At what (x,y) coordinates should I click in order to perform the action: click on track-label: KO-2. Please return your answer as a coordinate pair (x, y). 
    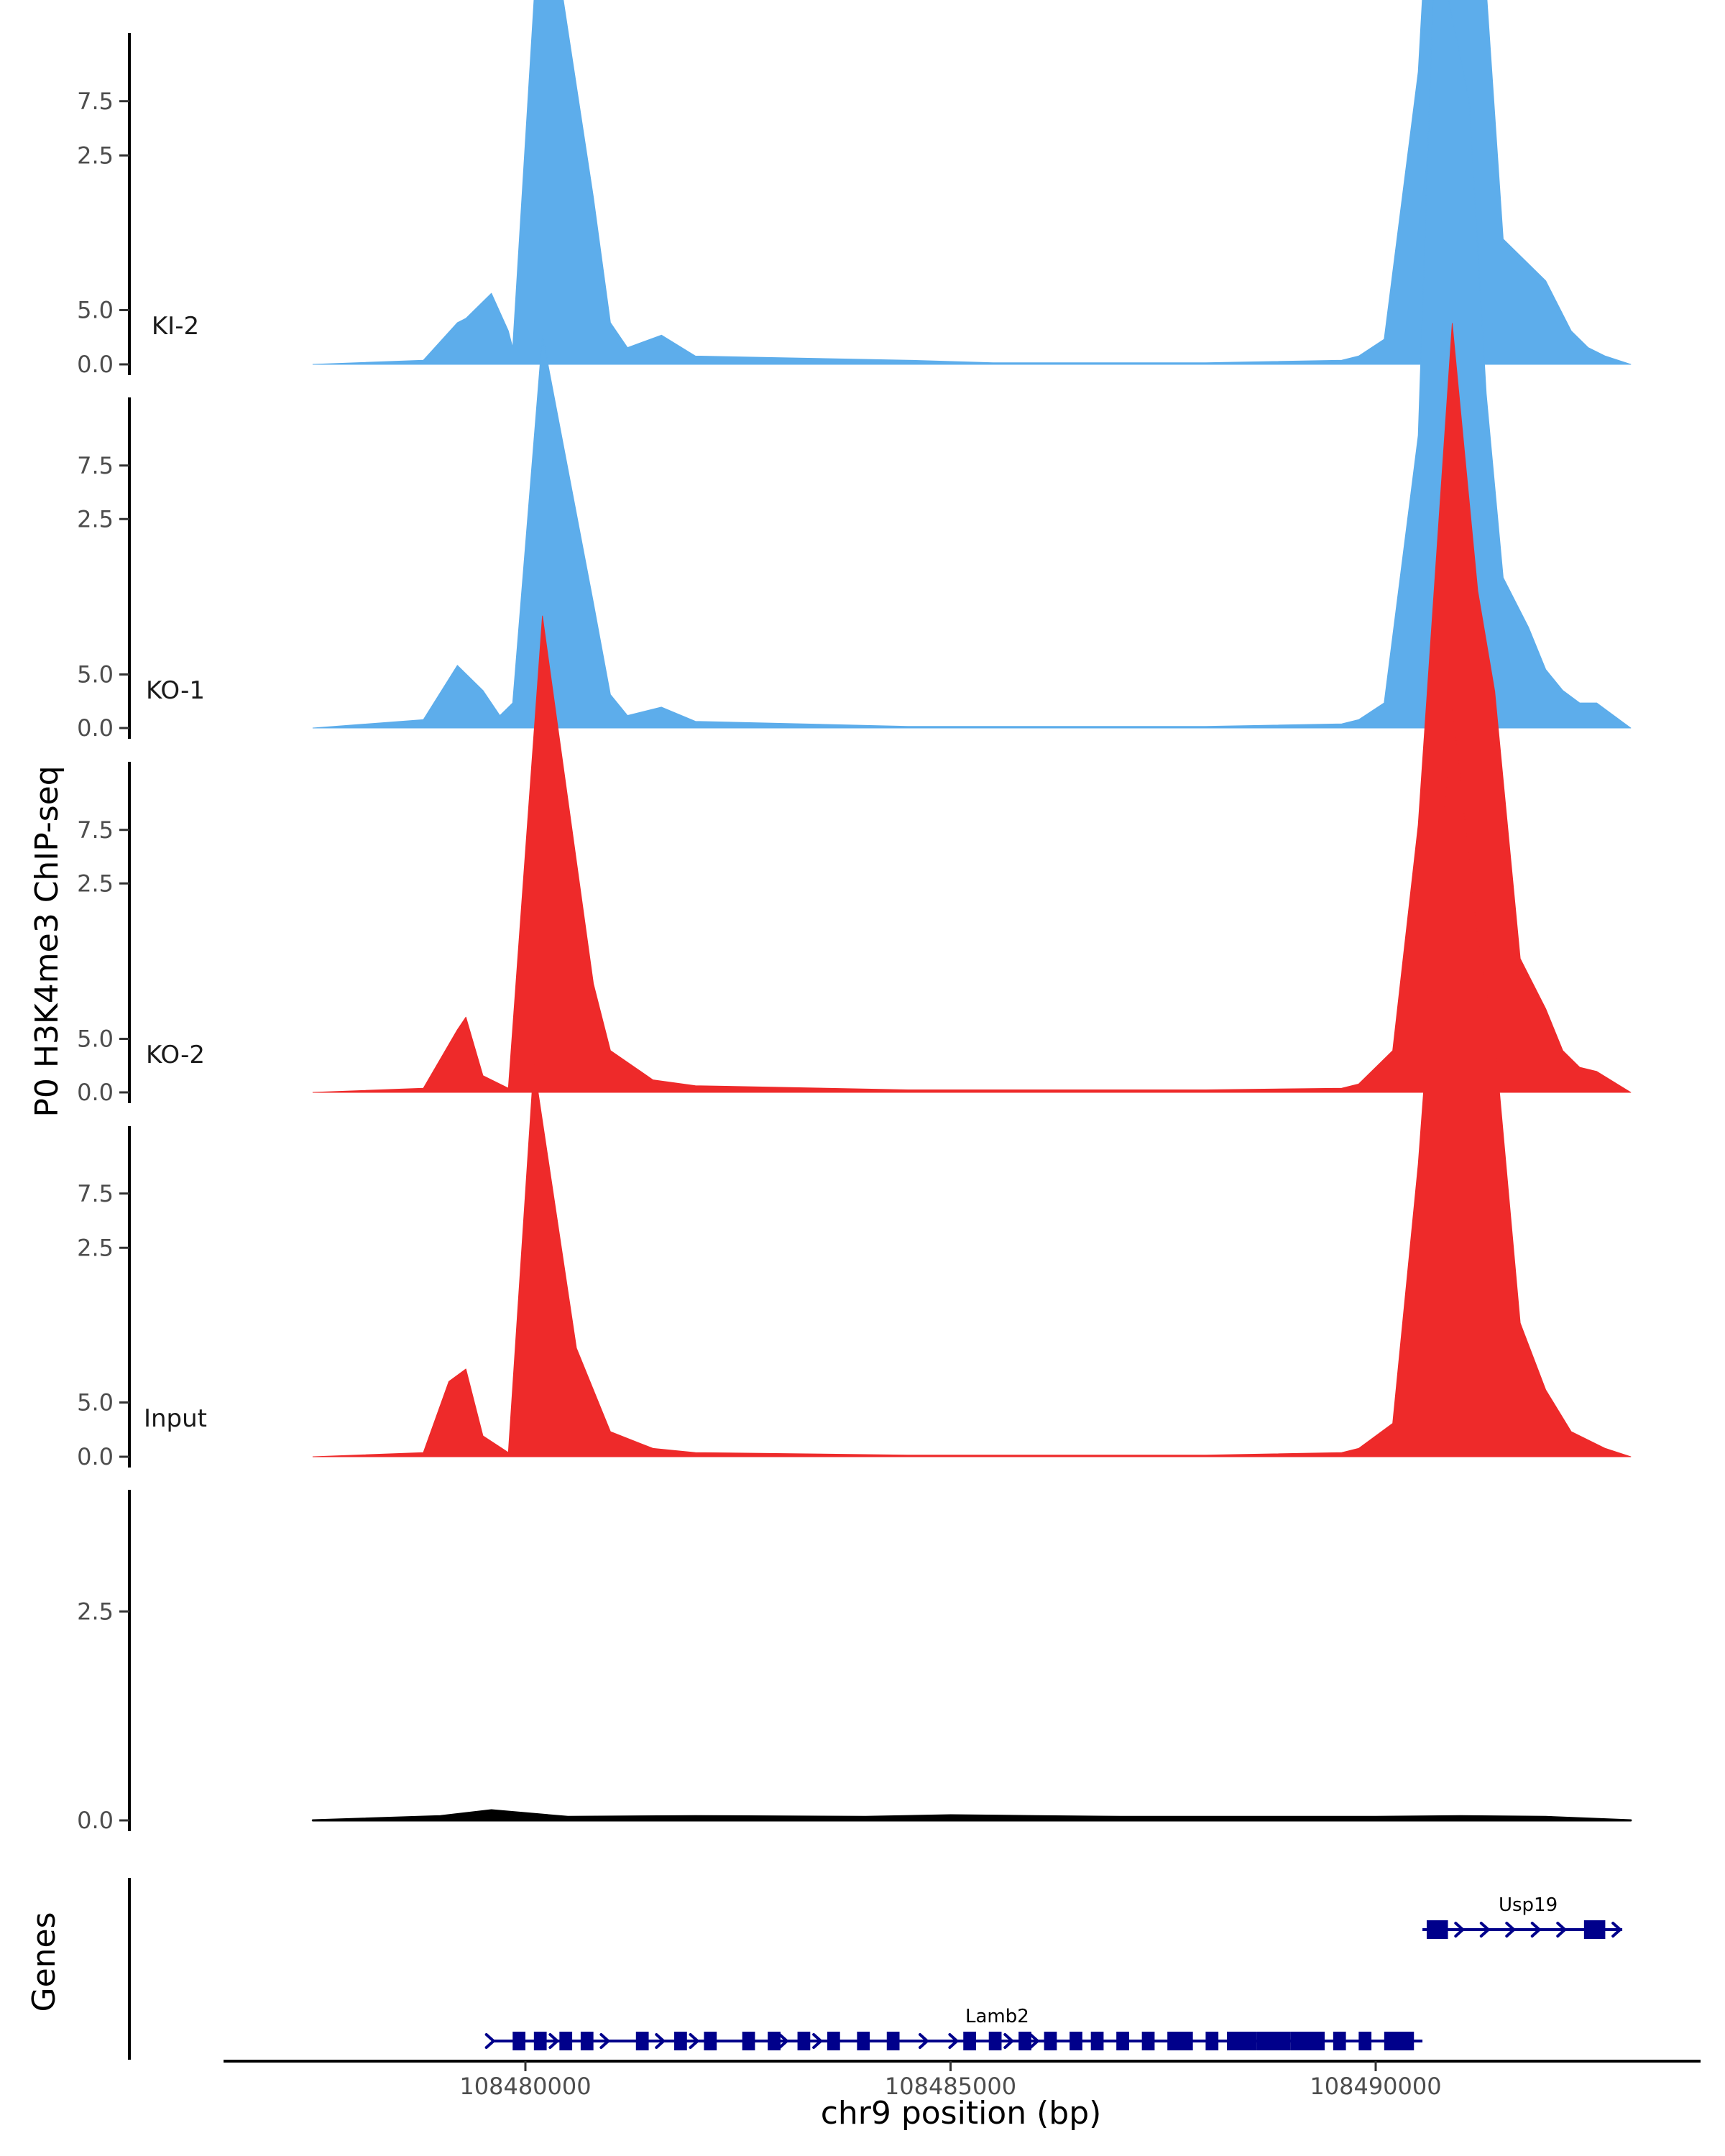
    Looking at the image, I should click on (175, 1055).